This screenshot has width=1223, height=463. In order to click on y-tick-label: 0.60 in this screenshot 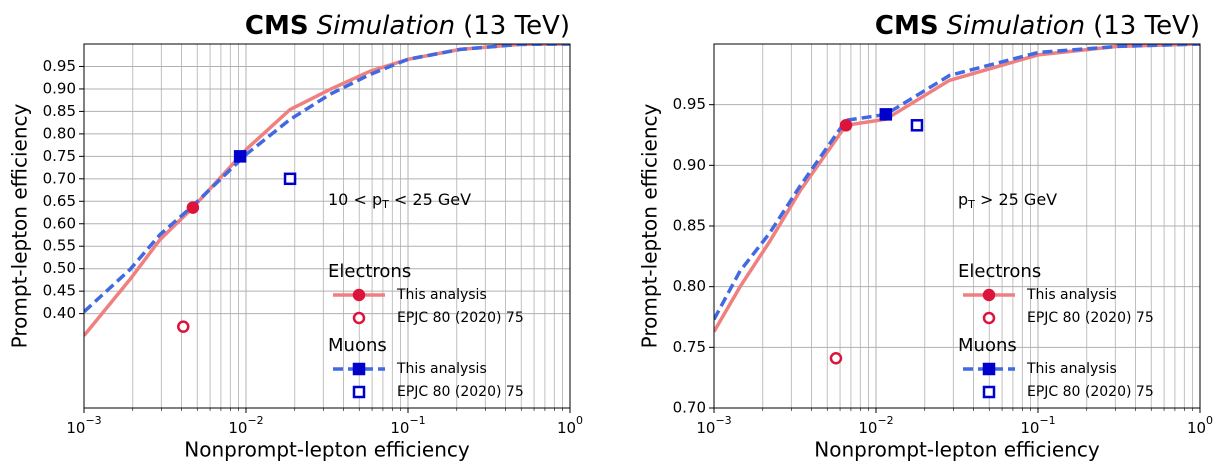, I will do `click(59, 223)`.